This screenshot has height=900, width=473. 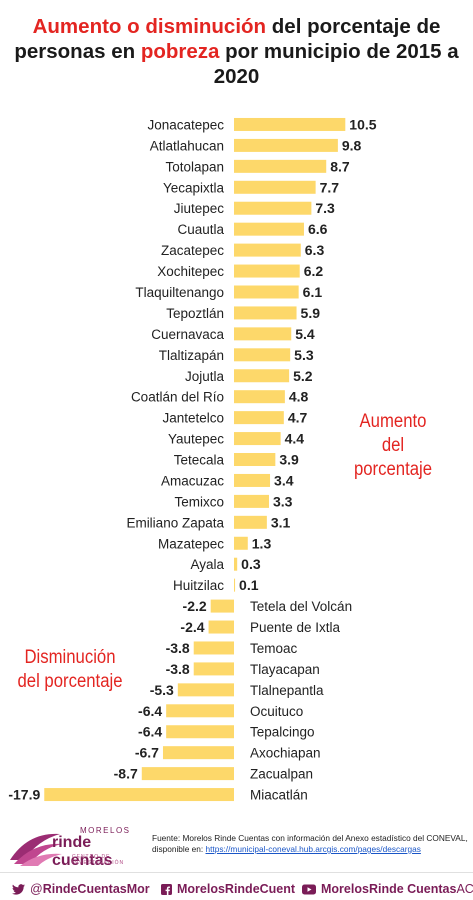 What do you see at coordinates (393, 445) in the screenshot?
I see `annotation-increase: Aumento del porcentaje` at bounding box center [393, 445].